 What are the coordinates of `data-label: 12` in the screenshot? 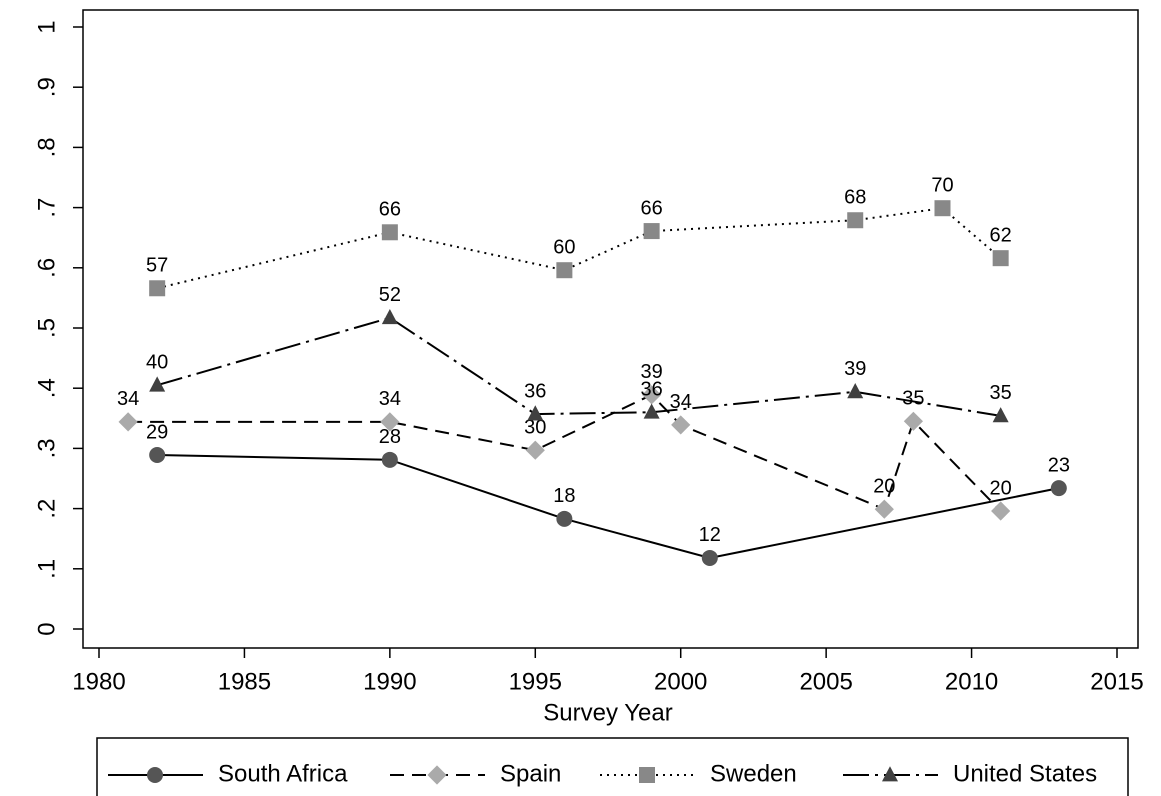 It's located at (710, 535).